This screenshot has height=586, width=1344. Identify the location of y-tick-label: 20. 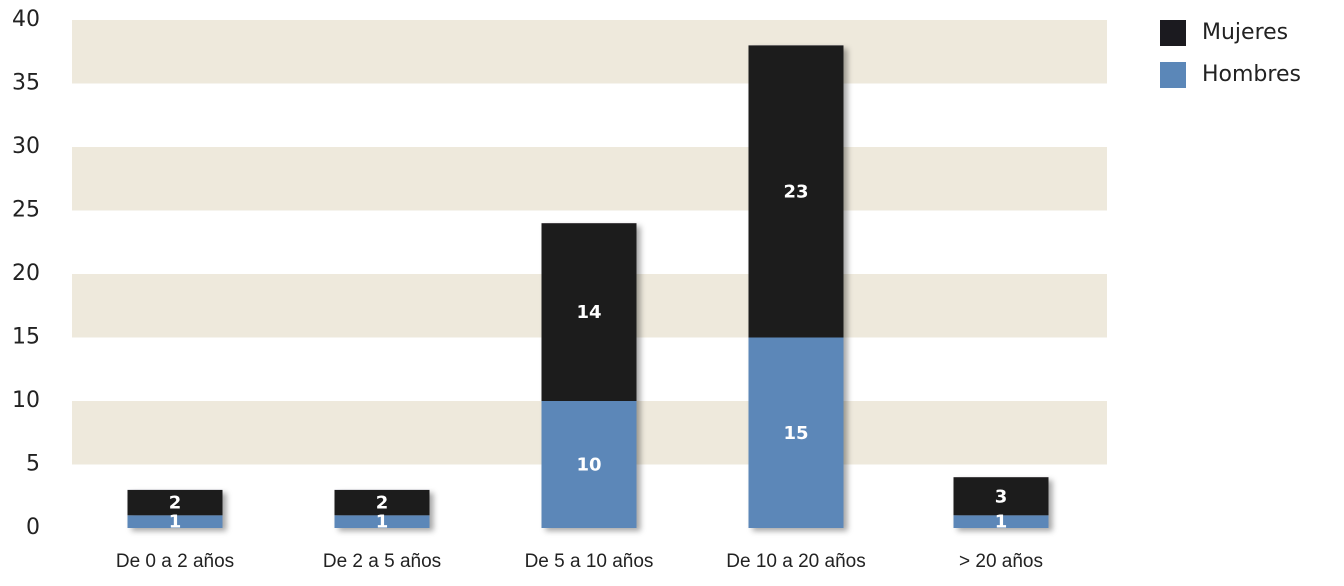
(26, 273).